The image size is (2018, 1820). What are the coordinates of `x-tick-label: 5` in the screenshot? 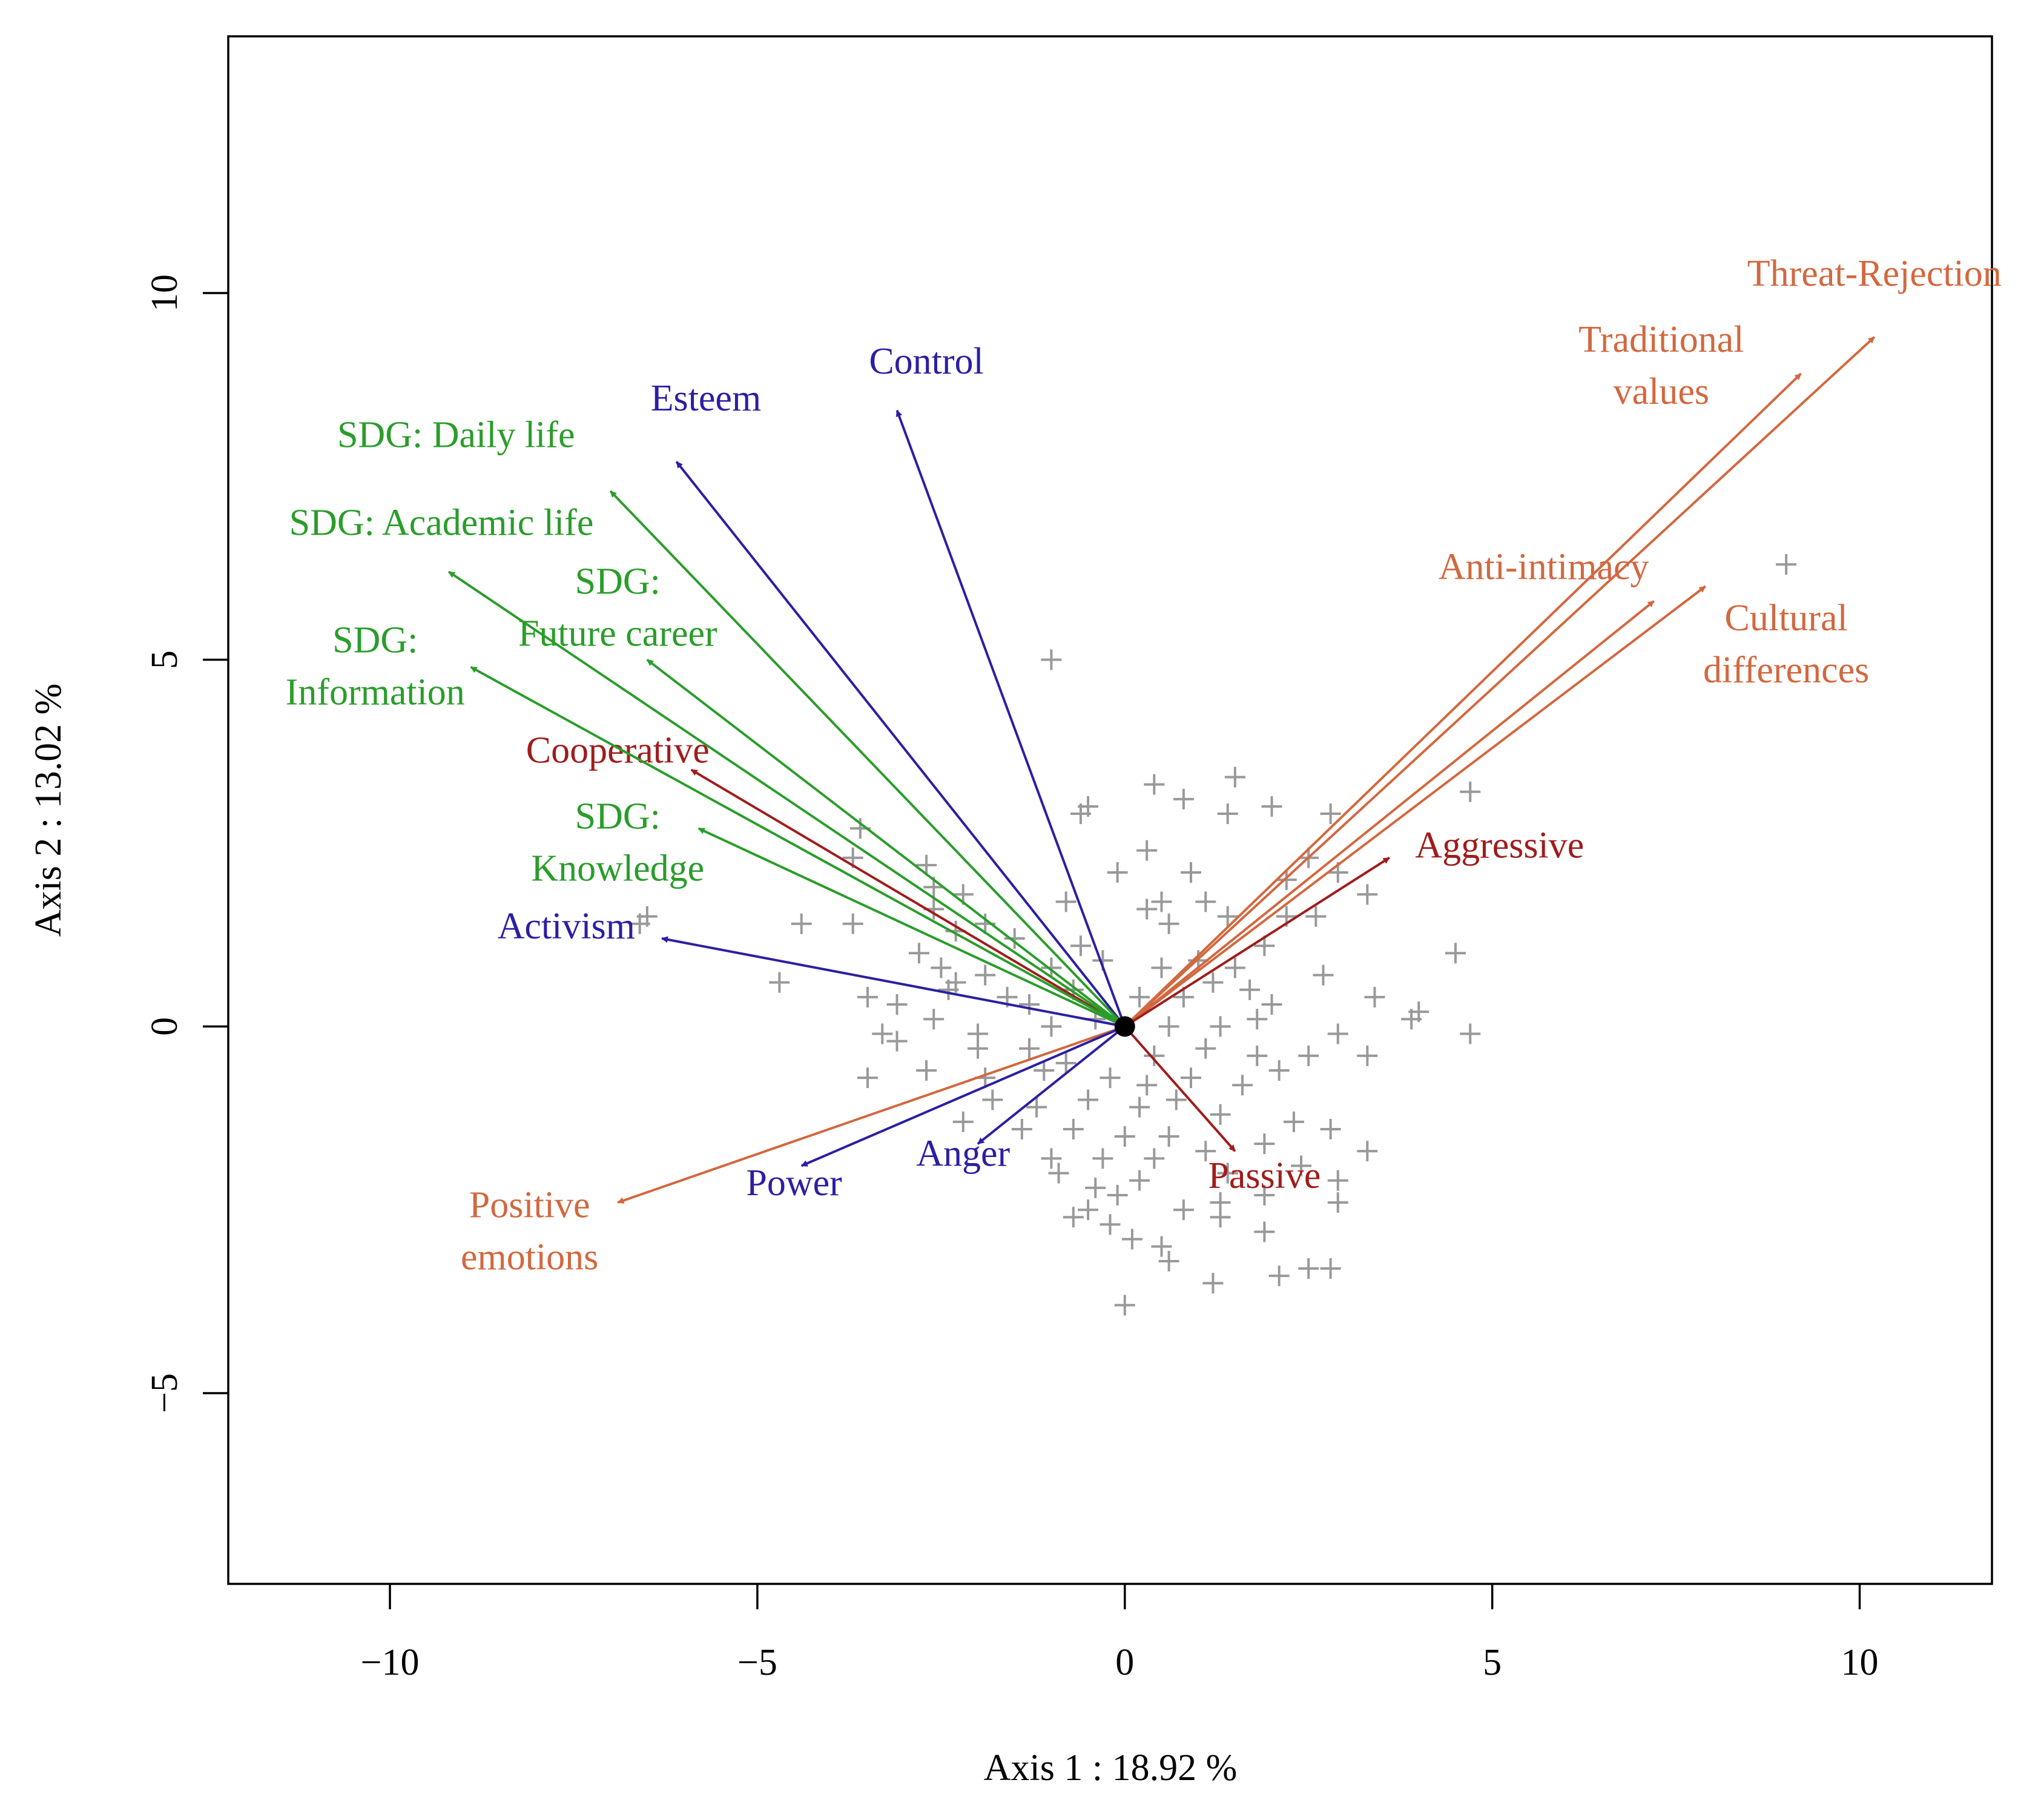 It's located at (1492, 1662).